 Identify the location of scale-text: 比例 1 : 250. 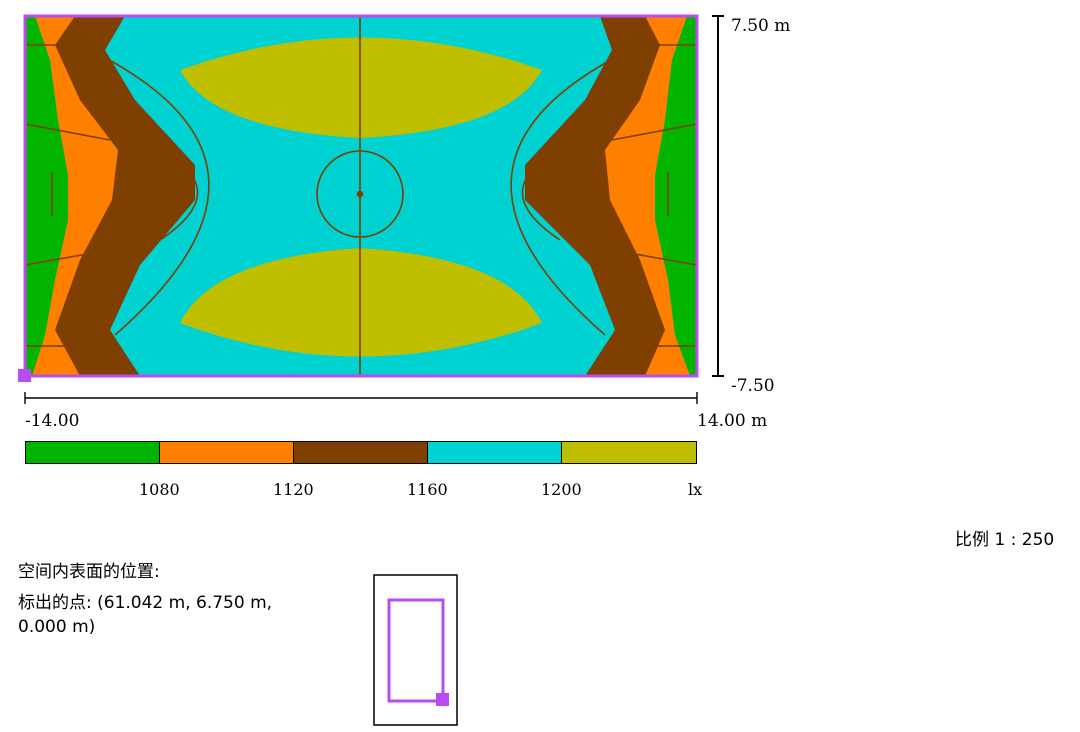
(1005, 540).